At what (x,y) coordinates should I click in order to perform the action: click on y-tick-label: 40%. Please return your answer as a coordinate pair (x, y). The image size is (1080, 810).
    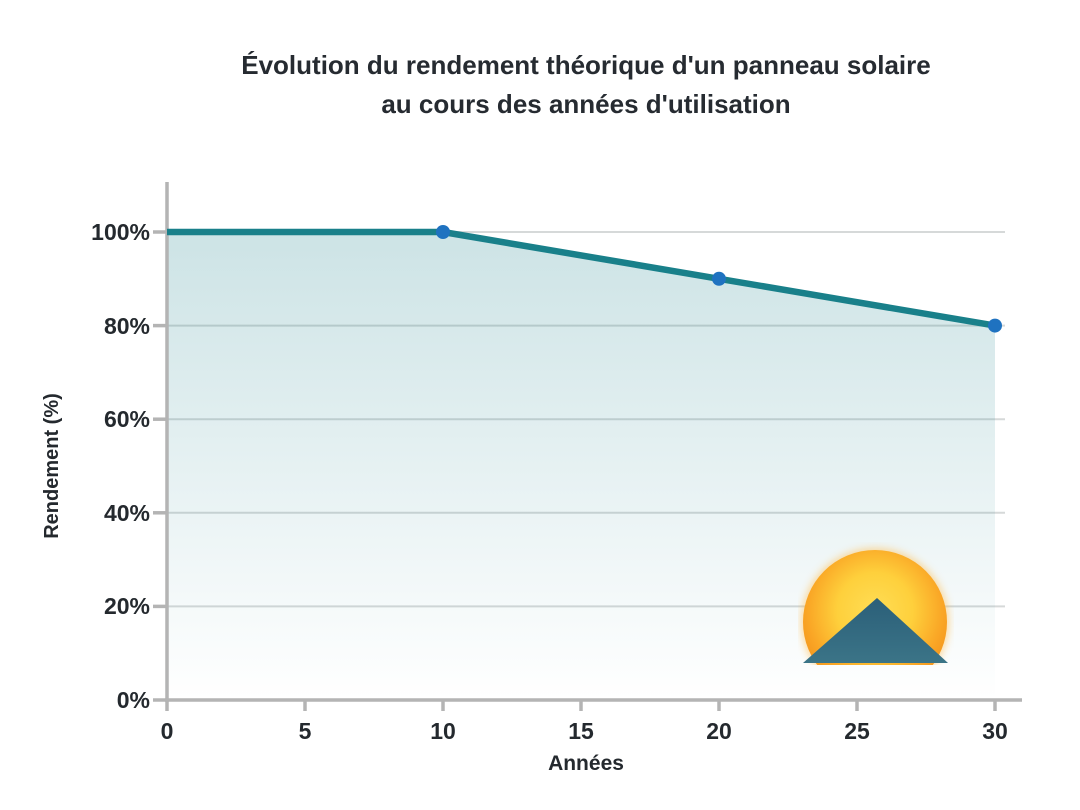
    Looking at the image, I should click on (126, 513).